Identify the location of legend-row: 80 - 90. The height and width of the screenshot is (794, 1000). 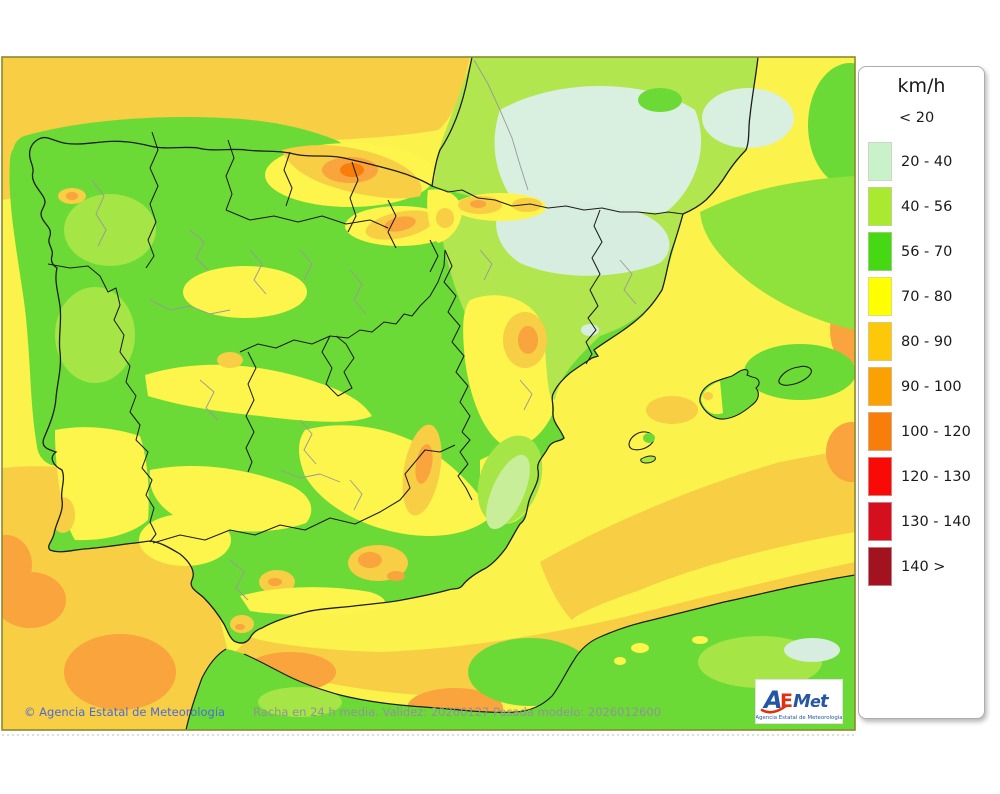
(921, 341).